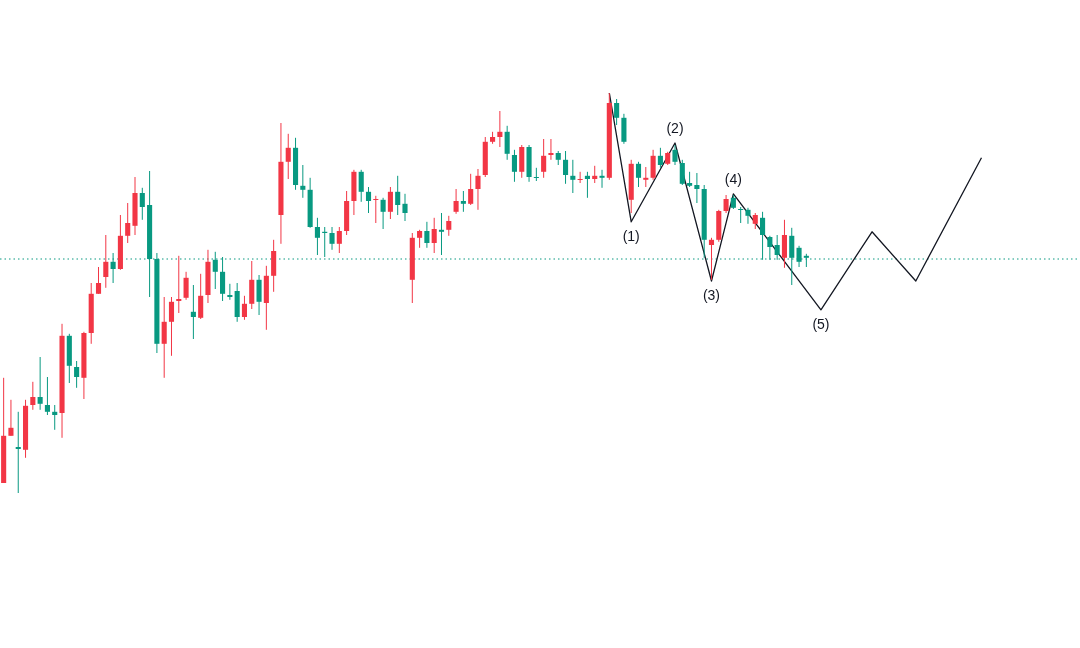  What do you see at coordinates (733, 178) in the screenshot?
I see `annotation: (4)` at bounding box center [733, 178].